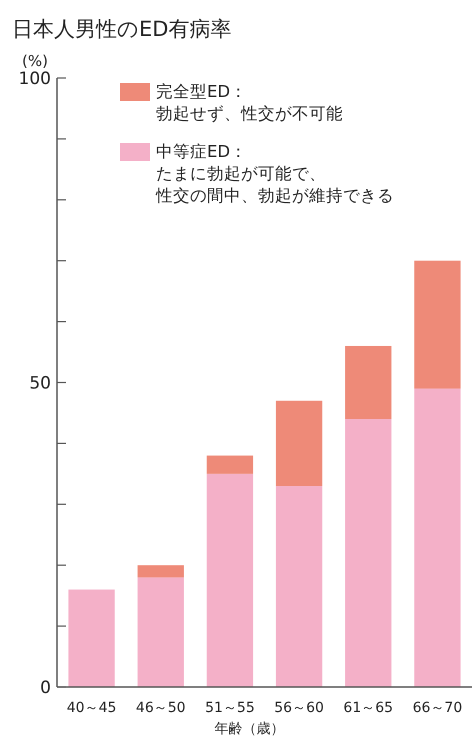  What do you see at coordinates (161, 708) in the screenshot?
I see `x-tick-label: 46～50` at bounding box center [161, 708].